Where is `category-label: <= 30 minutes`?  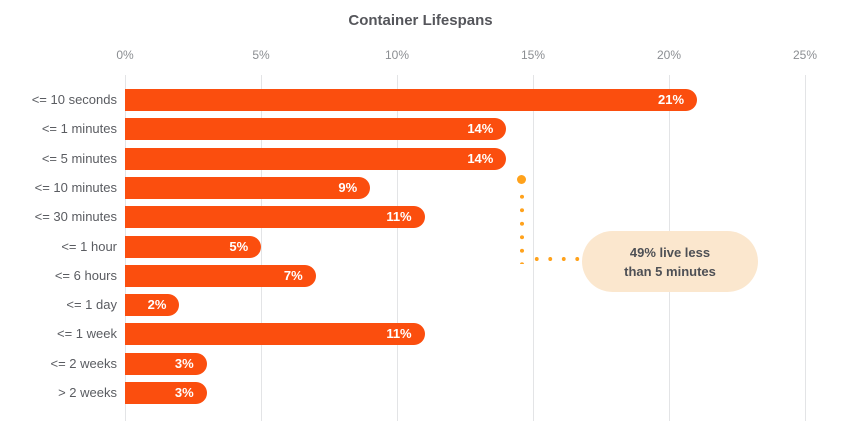
category-label: <= 30 minutes is located at coordinates (75, 217).